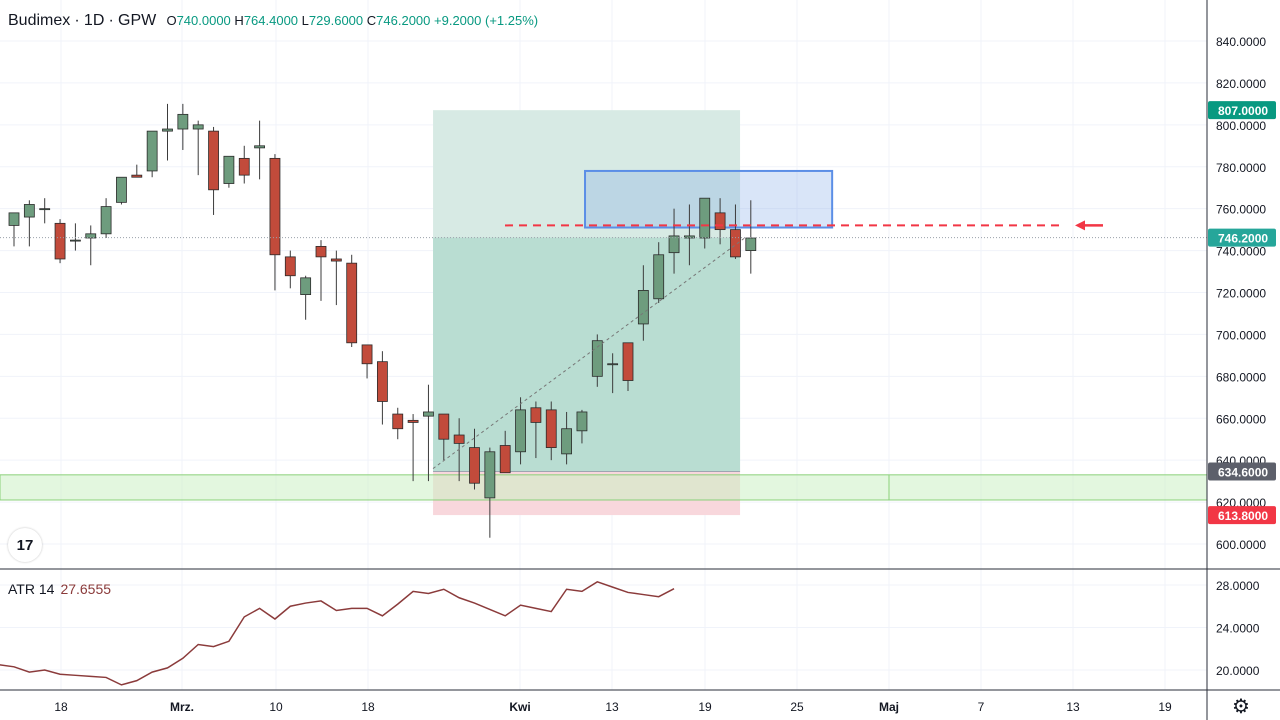  I want to click on price-badge: 613.8000, so click(1242, 515).